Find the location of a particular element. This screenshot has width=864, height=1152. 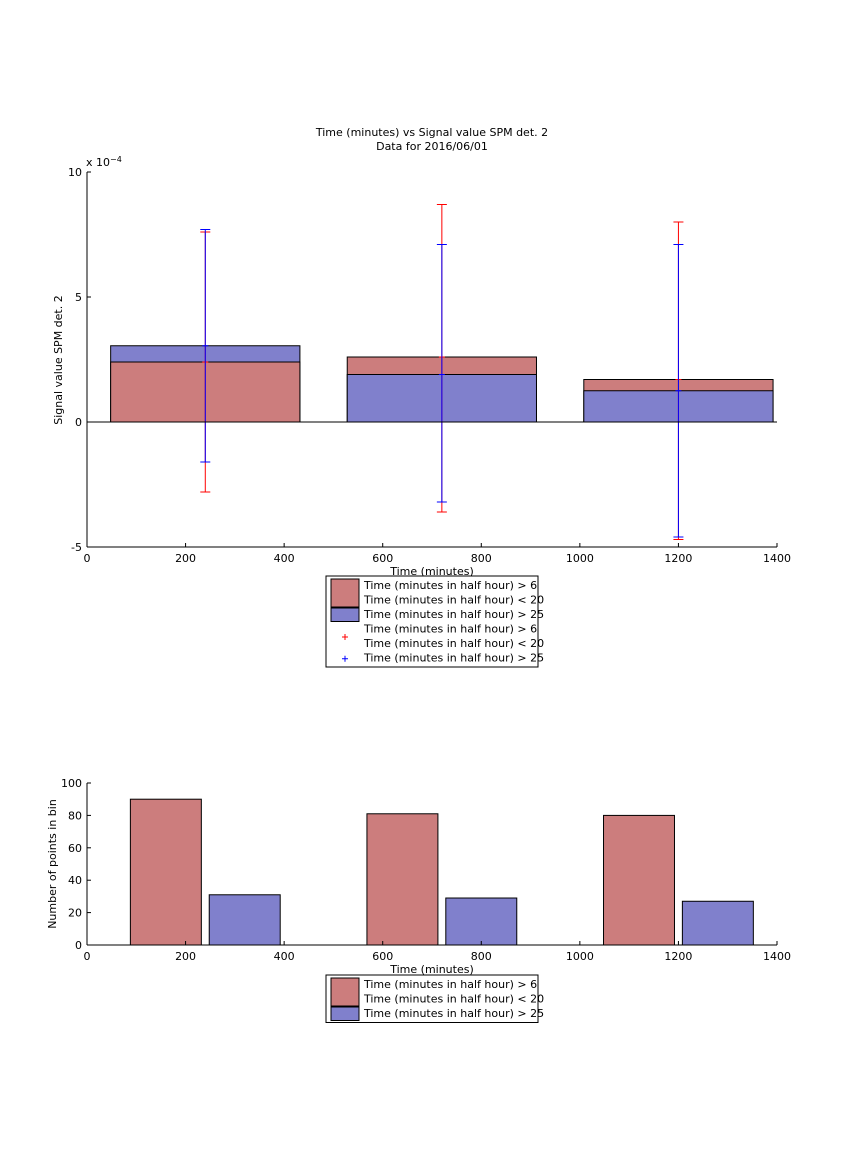

plot-area: 0 200 400 600 800 1000 1200 1400 0 20 40 60 80 100 is located at coordinates (426, 870).